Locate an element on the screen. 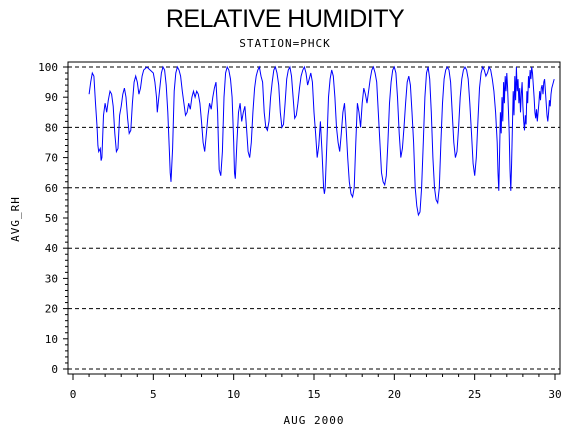 The image size is (570, 430). y-tick-label-80: 80 is located at coordinates (51, 127).